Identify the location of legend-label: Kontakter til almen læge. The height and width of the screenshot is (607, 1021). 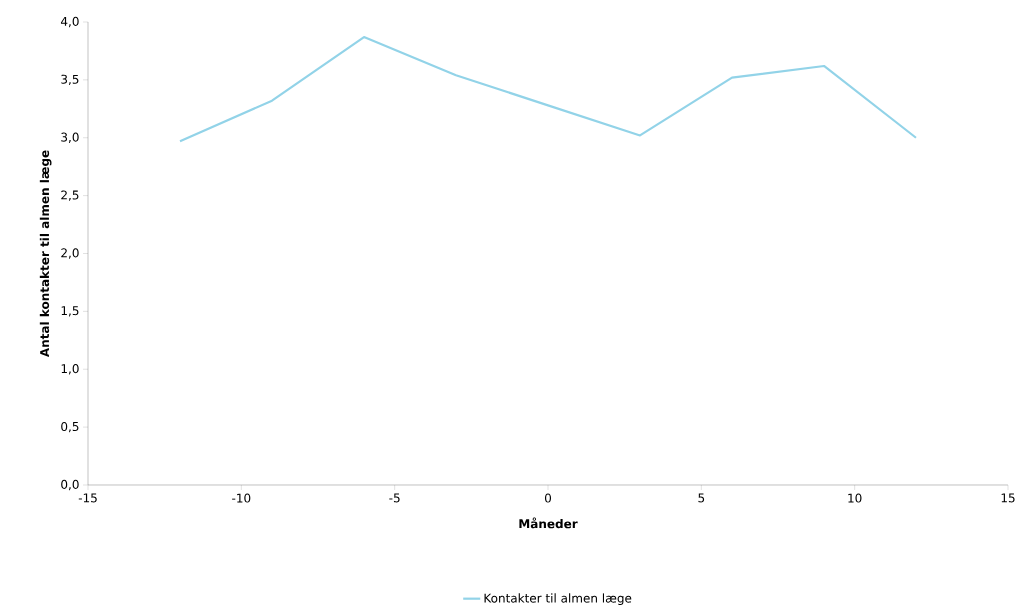
(558, 599).